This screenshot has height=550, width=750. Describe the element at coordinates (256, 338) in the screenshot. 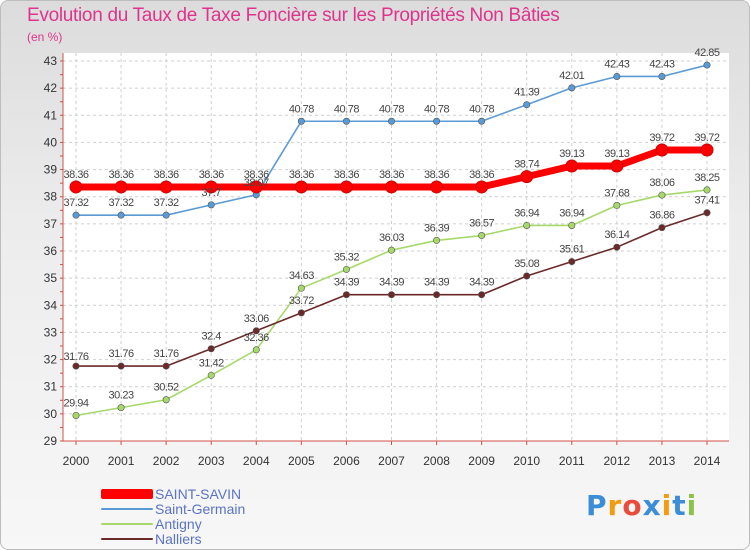

I see `data-label: 32.36` at that location.